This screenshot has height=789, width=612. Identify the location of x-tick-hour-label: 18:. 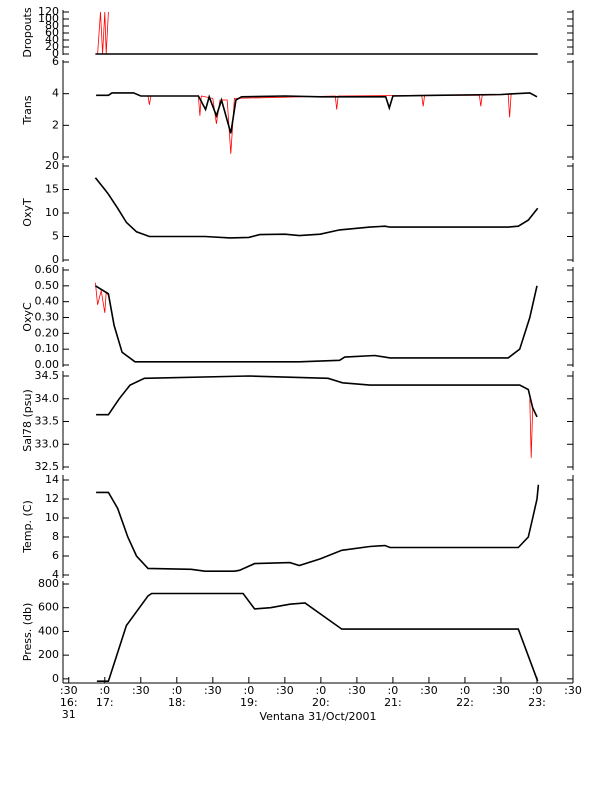
(177, 702).